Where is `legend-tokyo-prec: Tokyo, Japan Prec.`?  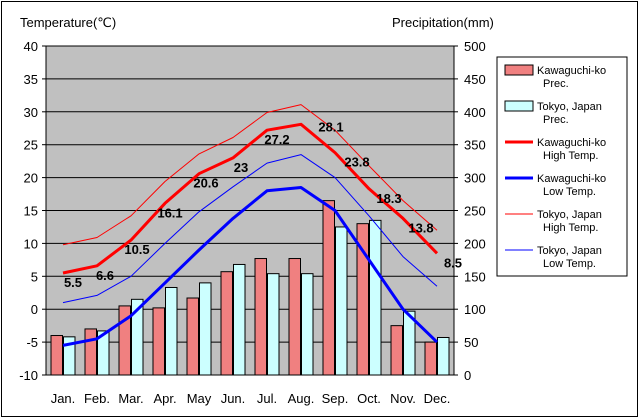
legend-tokyo-prec: Tokyo, Japan Prec. is located at coordinates (553, 113).